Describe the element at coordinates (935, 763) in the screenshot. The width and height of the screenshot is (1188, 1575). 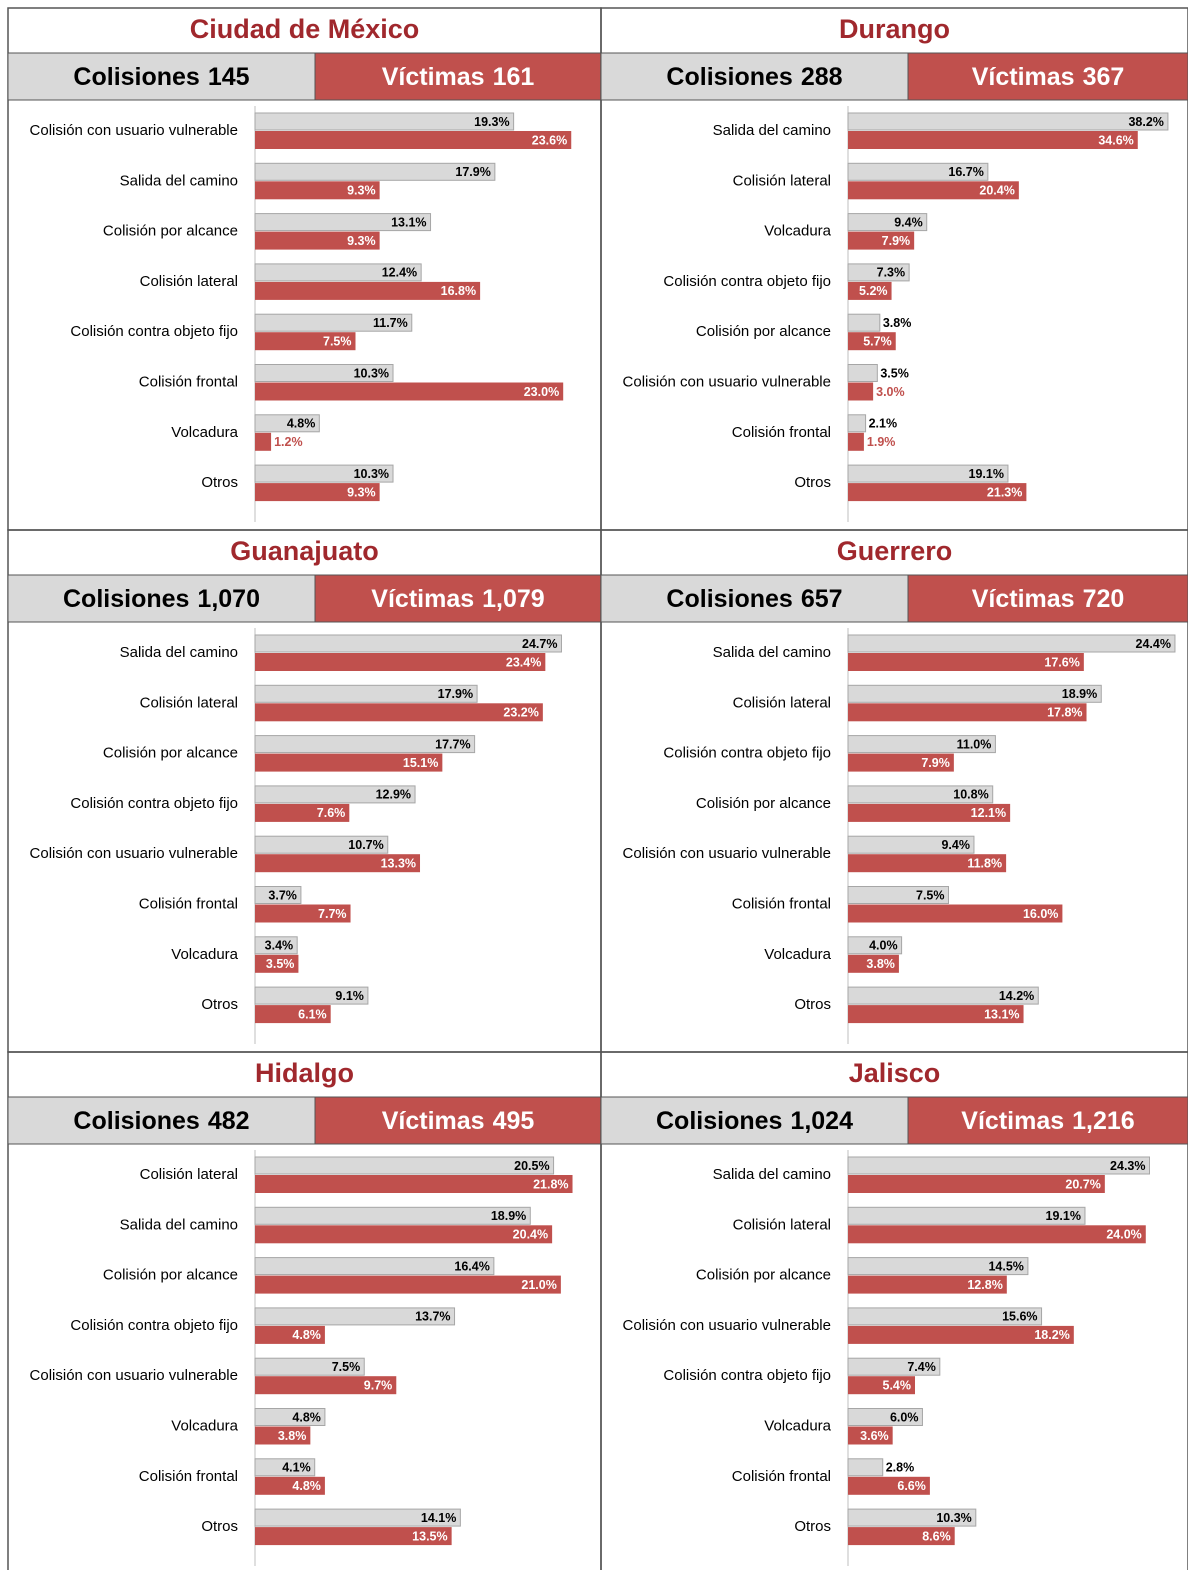
I see `data-label: 7.9%` at that location.